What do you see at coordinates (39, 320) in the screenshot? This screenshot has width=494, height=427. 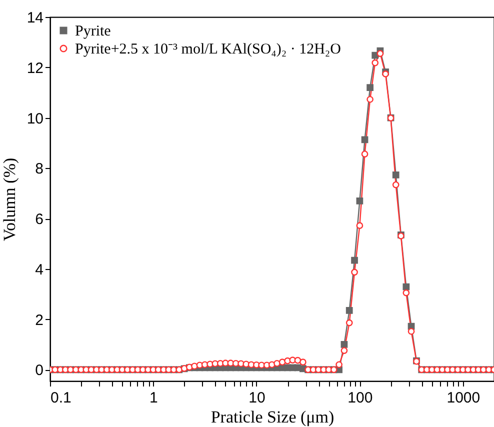 I see `y-tick-label: 2` at bounding box center [39, 320].